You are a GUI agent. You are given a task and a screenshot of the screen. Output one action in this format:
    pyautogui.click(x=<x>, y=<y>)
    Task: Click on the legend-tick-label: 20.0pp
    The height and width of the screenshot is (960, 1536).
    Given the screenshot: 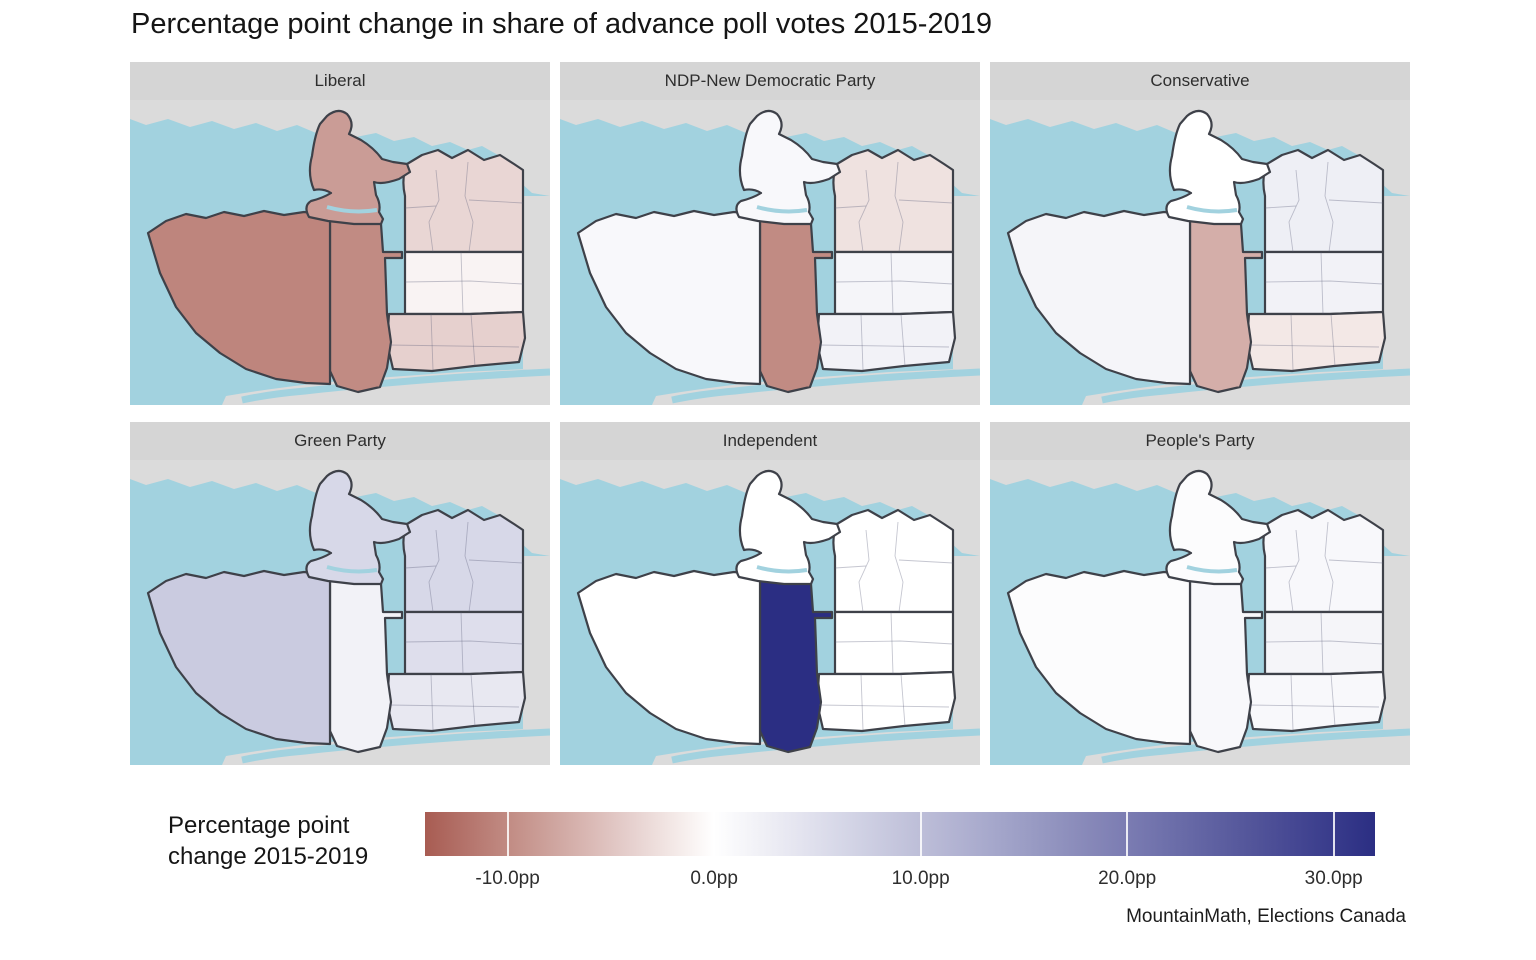 What is the action you would take?
    pyautogui.click(x=1127, y=878)
    